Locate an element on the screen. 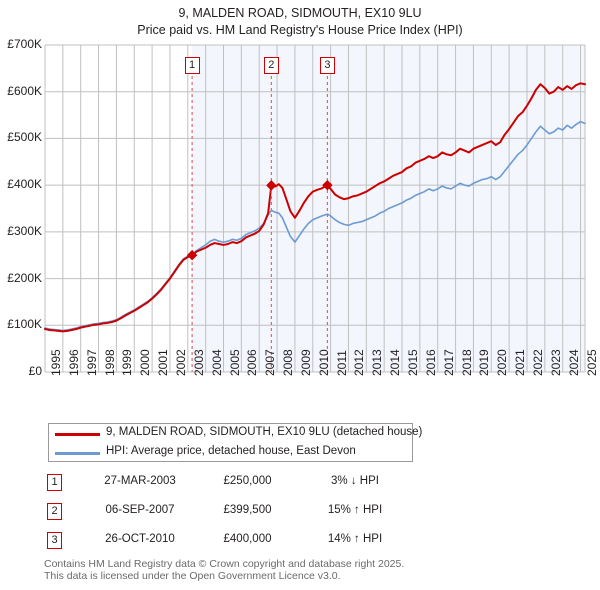  sale-price-3: £400,000 is located at coordinates (247, 539).